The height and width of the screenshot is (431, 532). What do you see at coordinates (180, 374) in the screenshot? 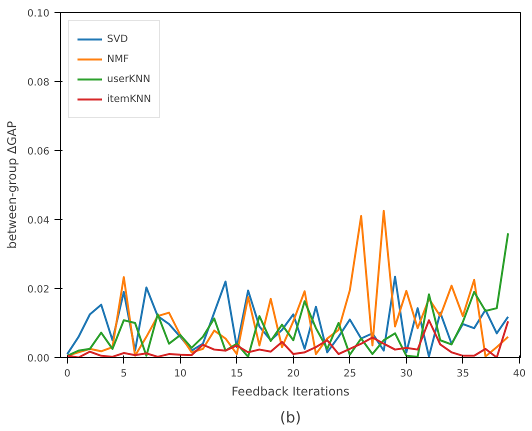
I see `x-tick-label: 10` at bounding box center [180, 374].